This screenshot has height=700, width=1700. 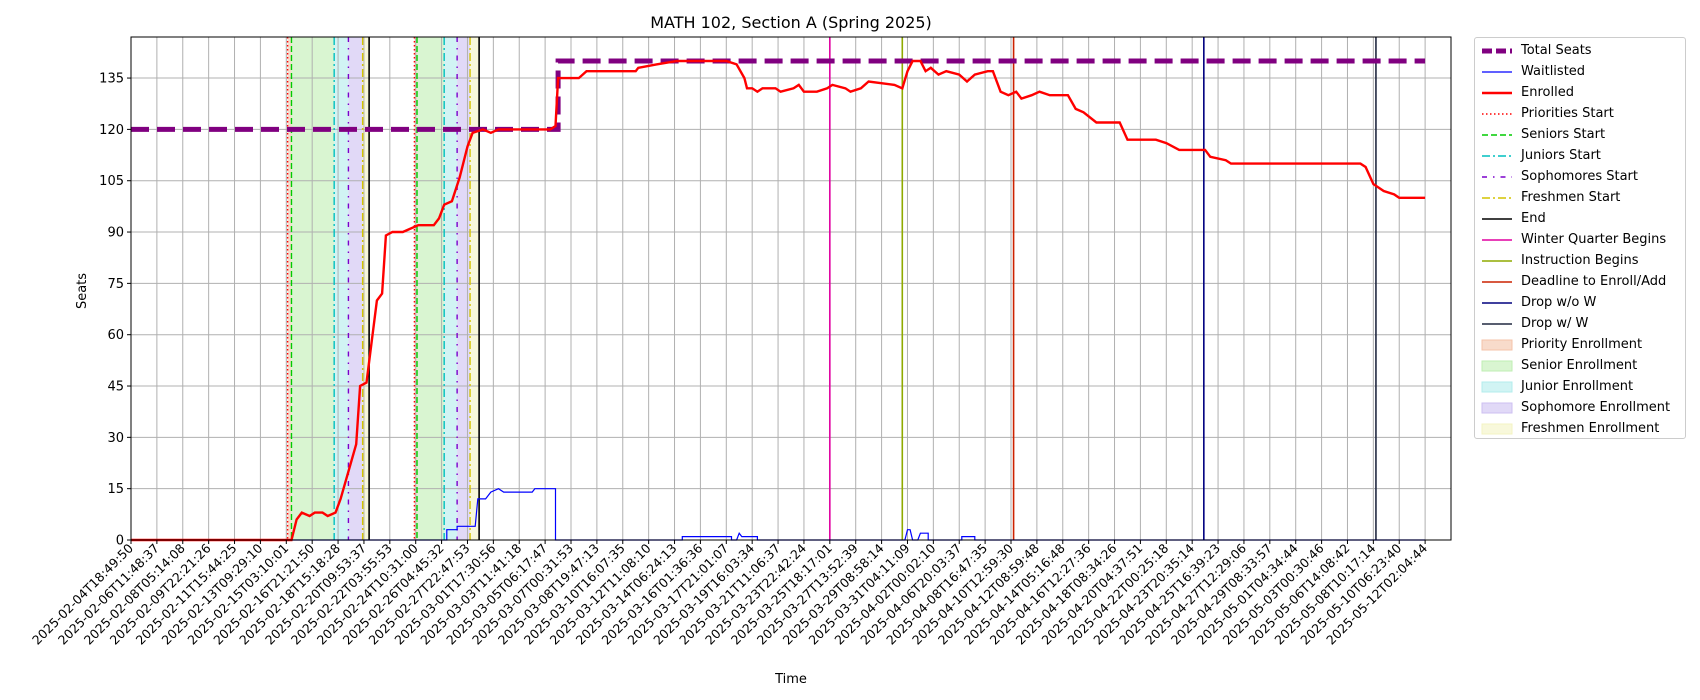 I want to click on chart-title: MATH 102, Section A (Spring 2025), so click(x=791, y=22).